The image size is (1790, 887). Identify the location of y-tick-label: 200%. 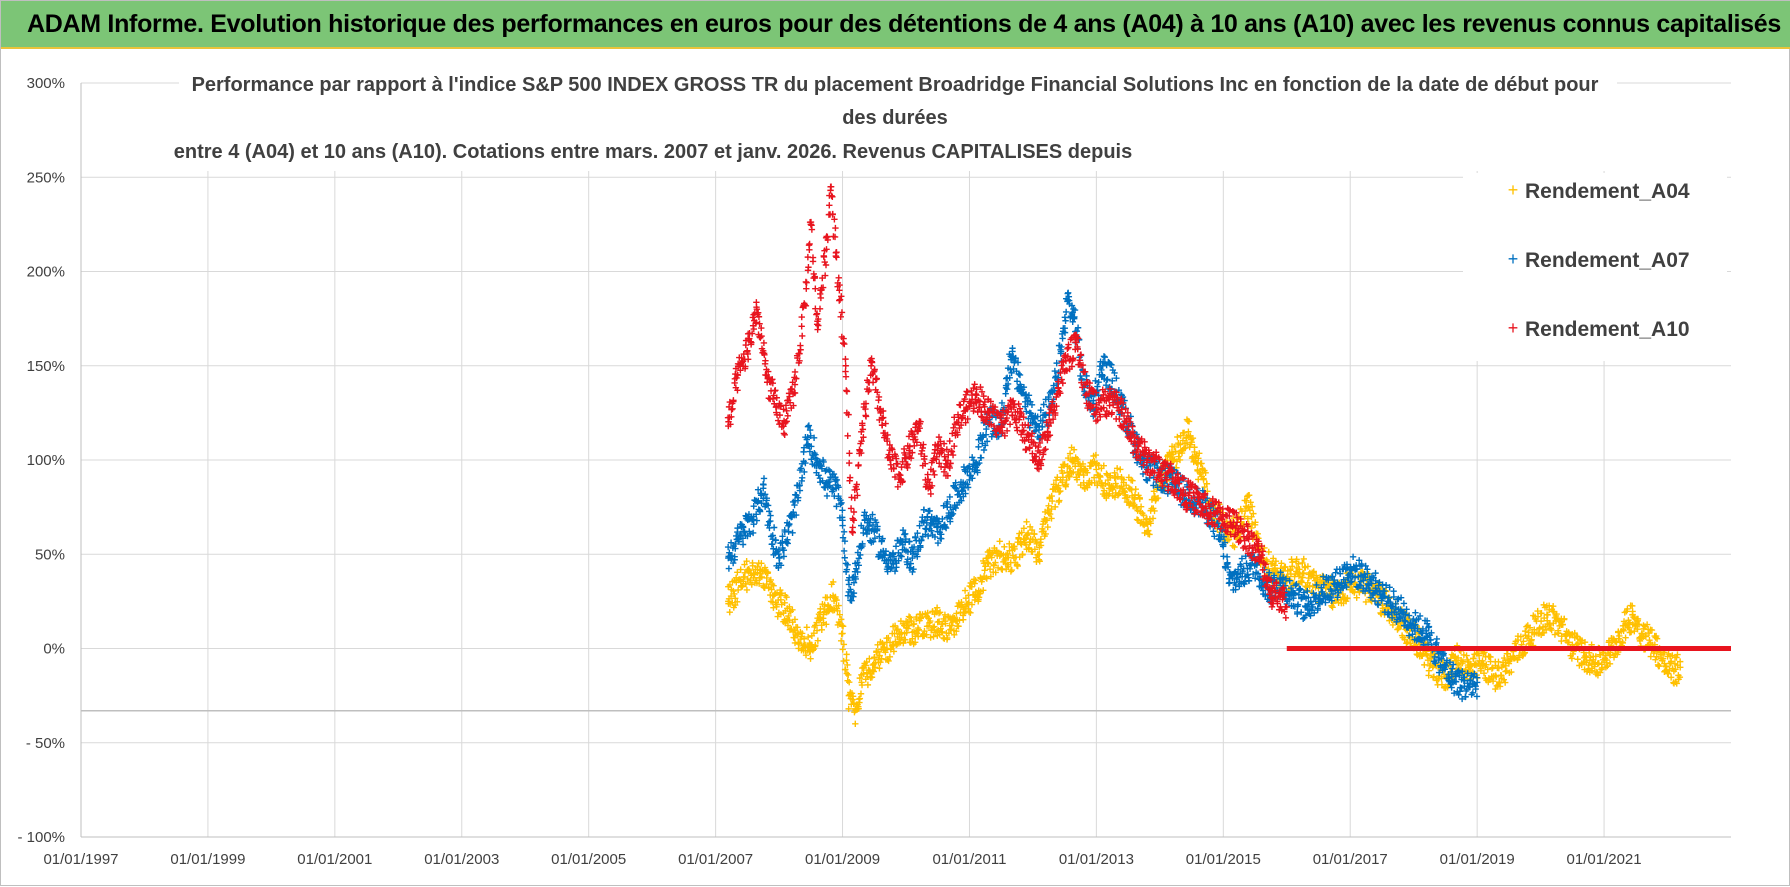
(46, 272).